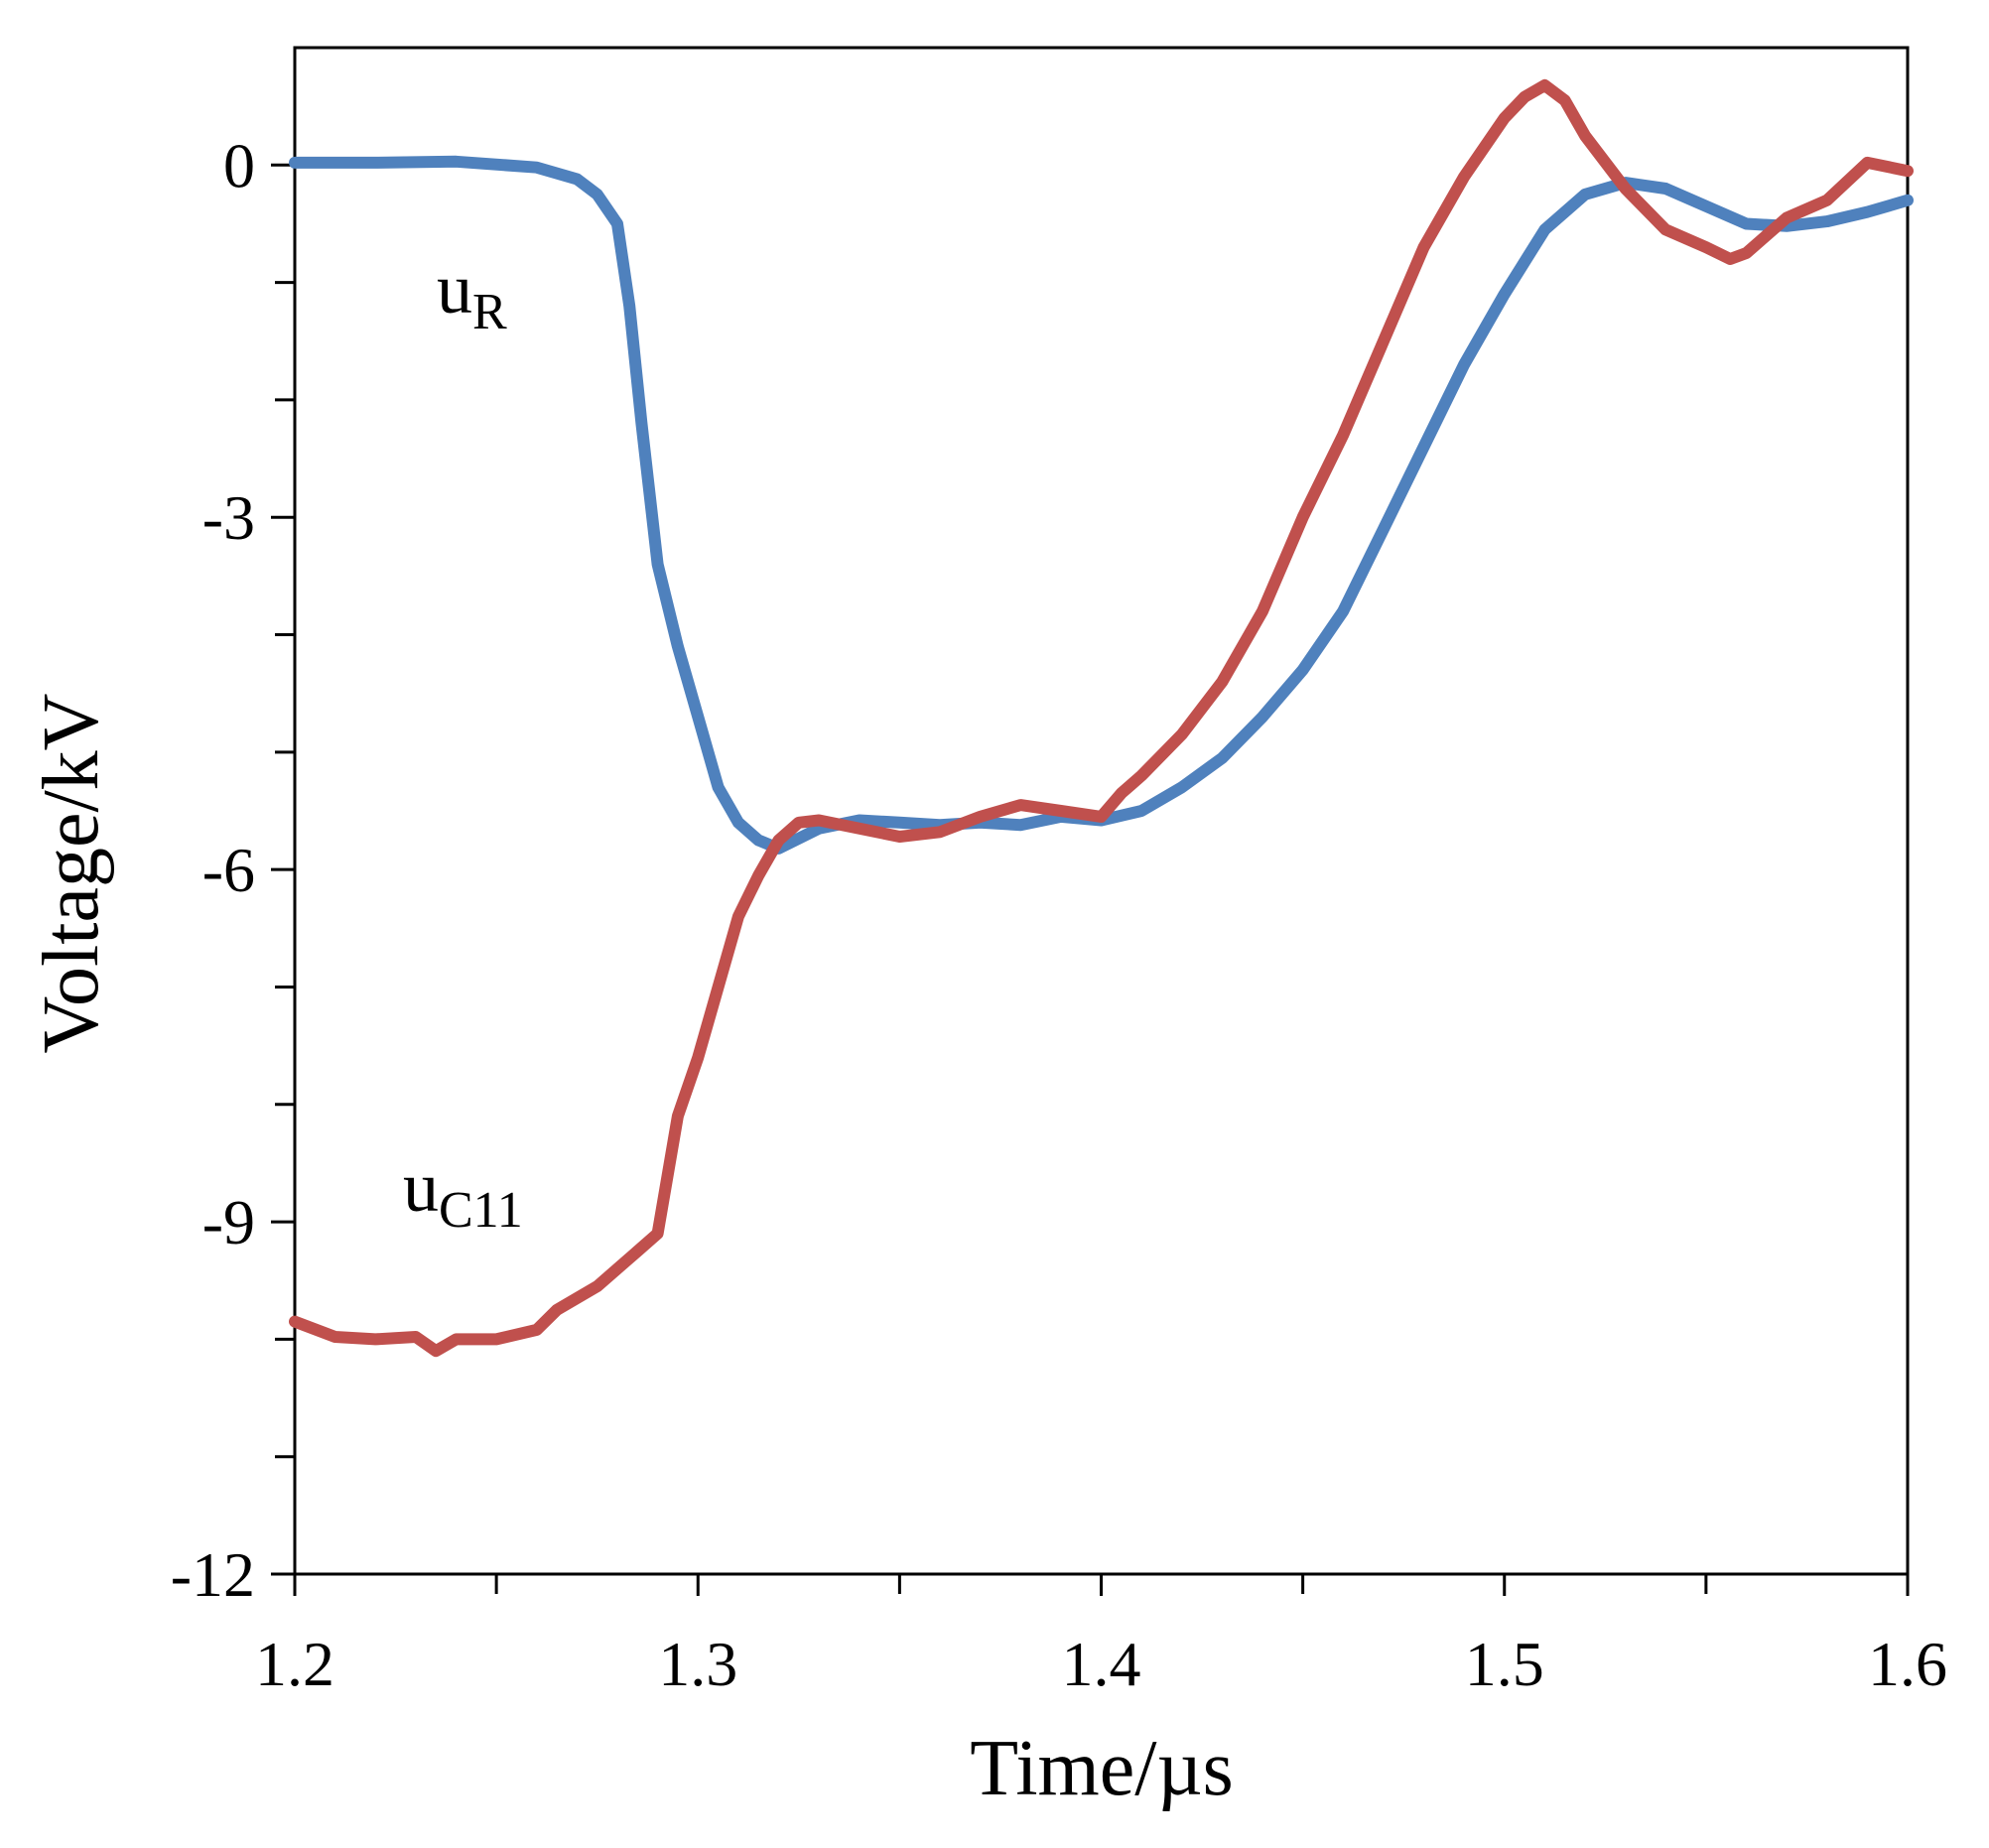 This screenshot has width=1989, height=1848. What do you see at coordinates (481, 1210) in the screenshot?
I see `series-label-uC11-sub: C11` at bounding box center [481, 1210].